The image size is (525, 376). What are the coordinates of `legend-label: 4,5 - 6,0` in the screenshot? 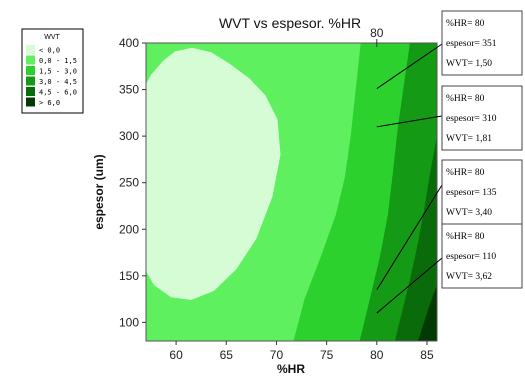 It's located at (58, 93).